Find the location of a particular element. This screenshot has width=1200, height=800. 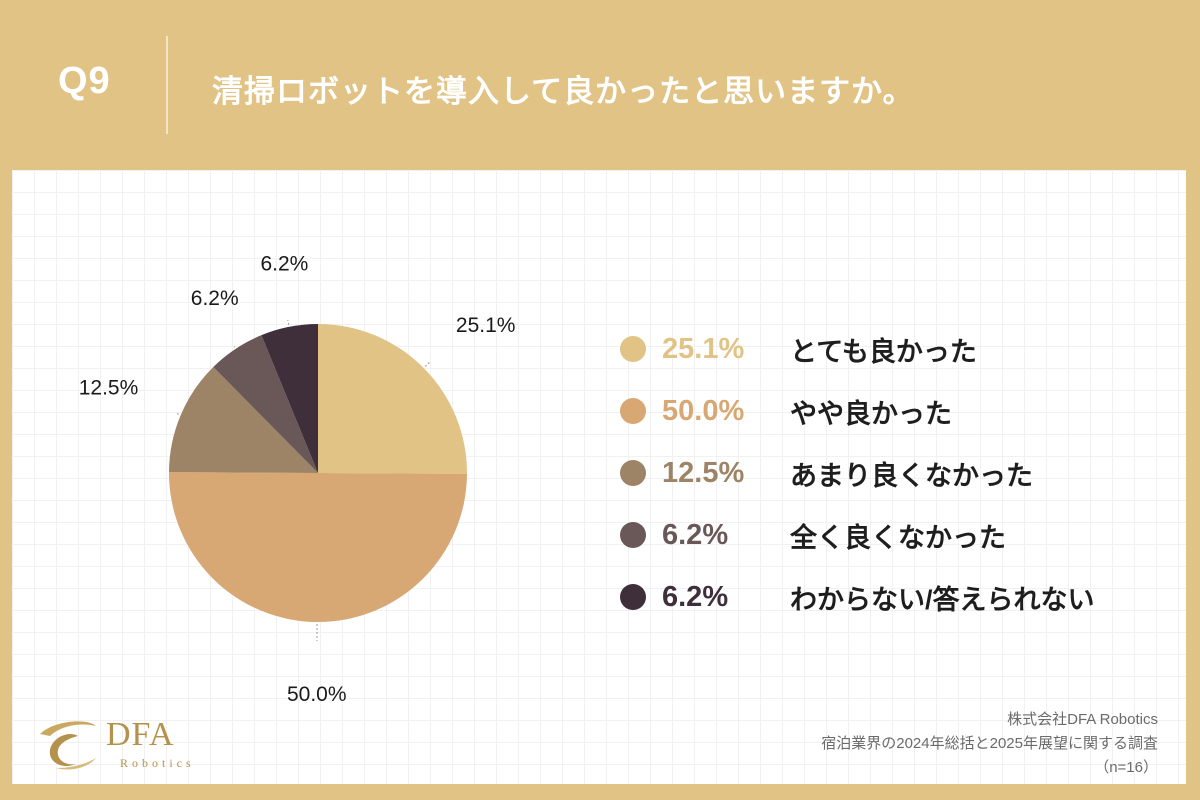

legend-item: 25.1% とても良かった is located at coordinates (857, 349).